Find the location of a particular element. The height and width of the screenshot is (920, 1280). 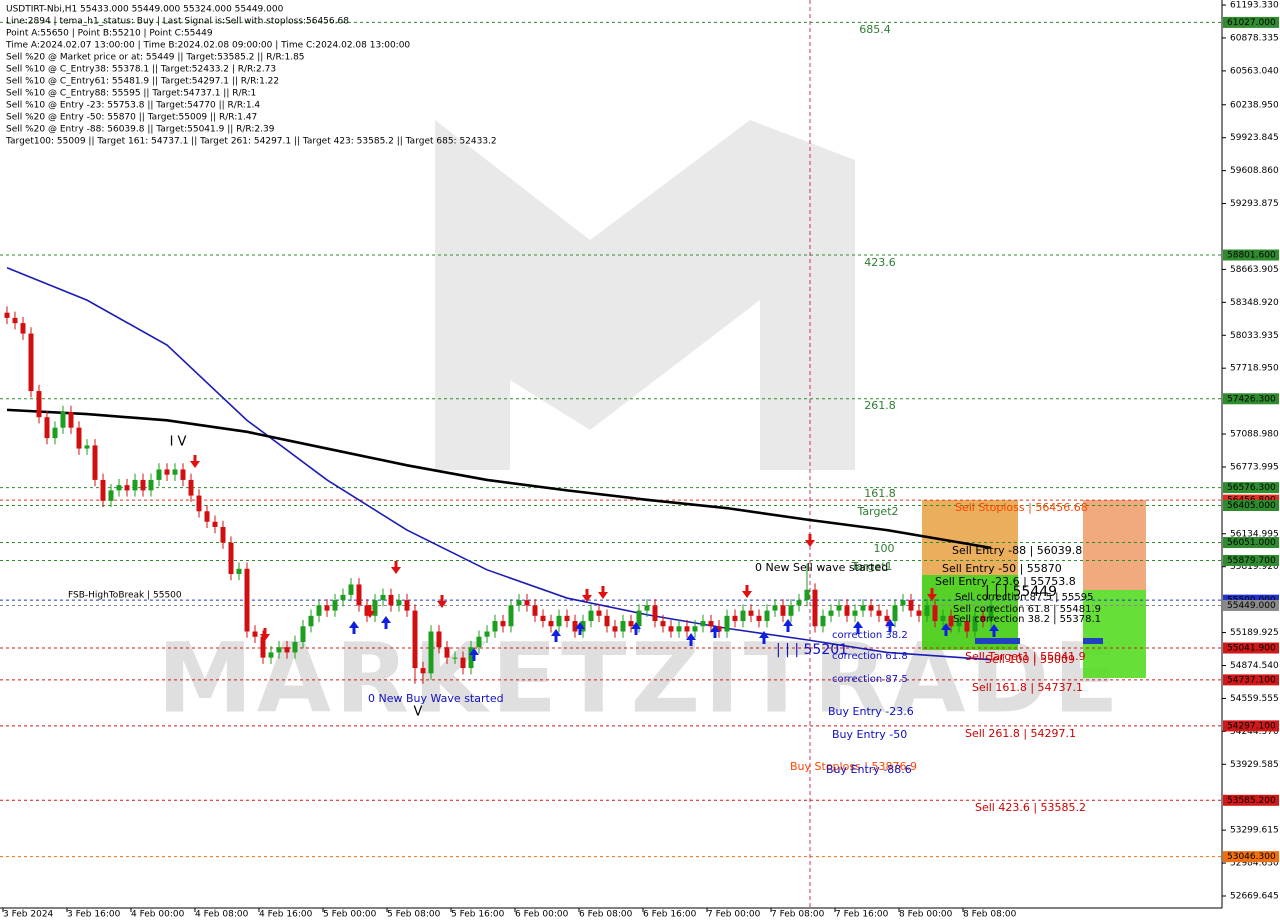

marker-bar is located at coordinates (997, 641).